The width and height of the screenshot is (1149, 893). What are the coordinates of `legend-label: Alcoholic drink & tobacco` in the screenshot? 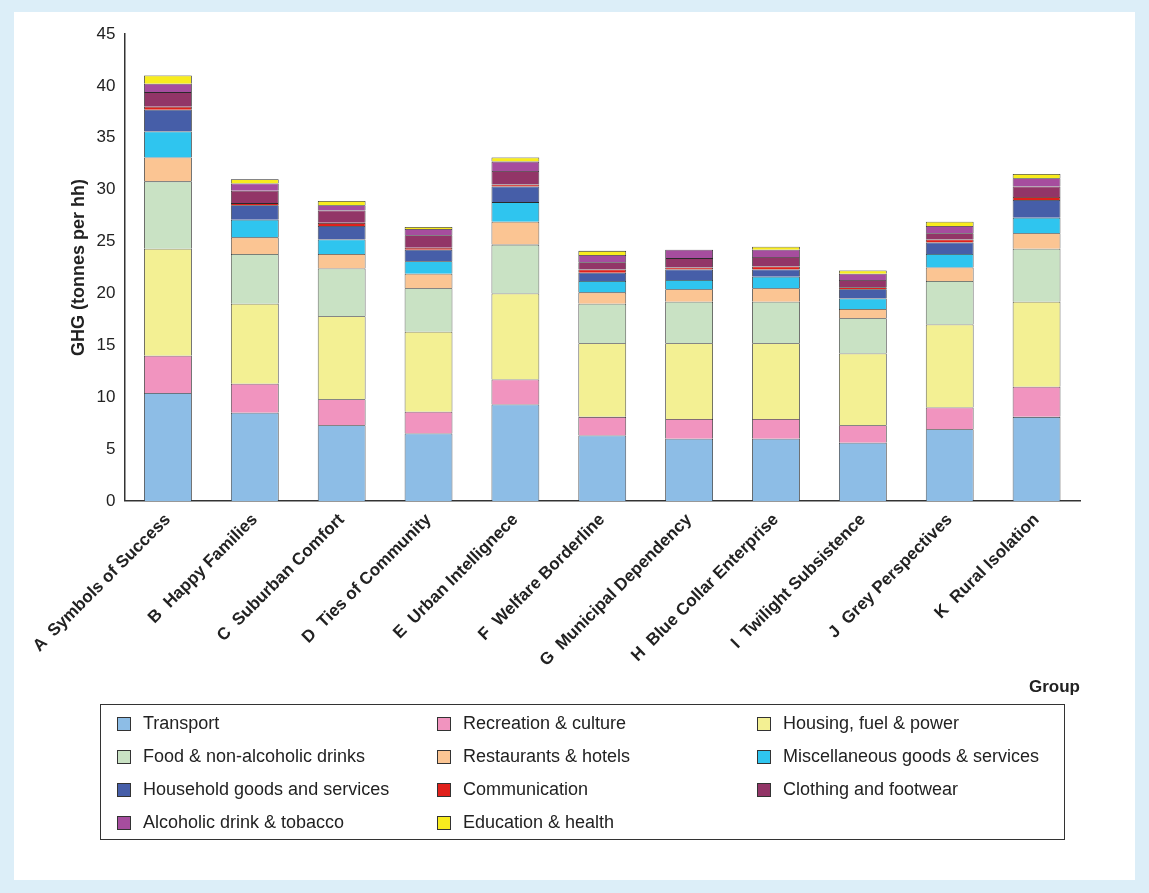 It's located at (244, 822).